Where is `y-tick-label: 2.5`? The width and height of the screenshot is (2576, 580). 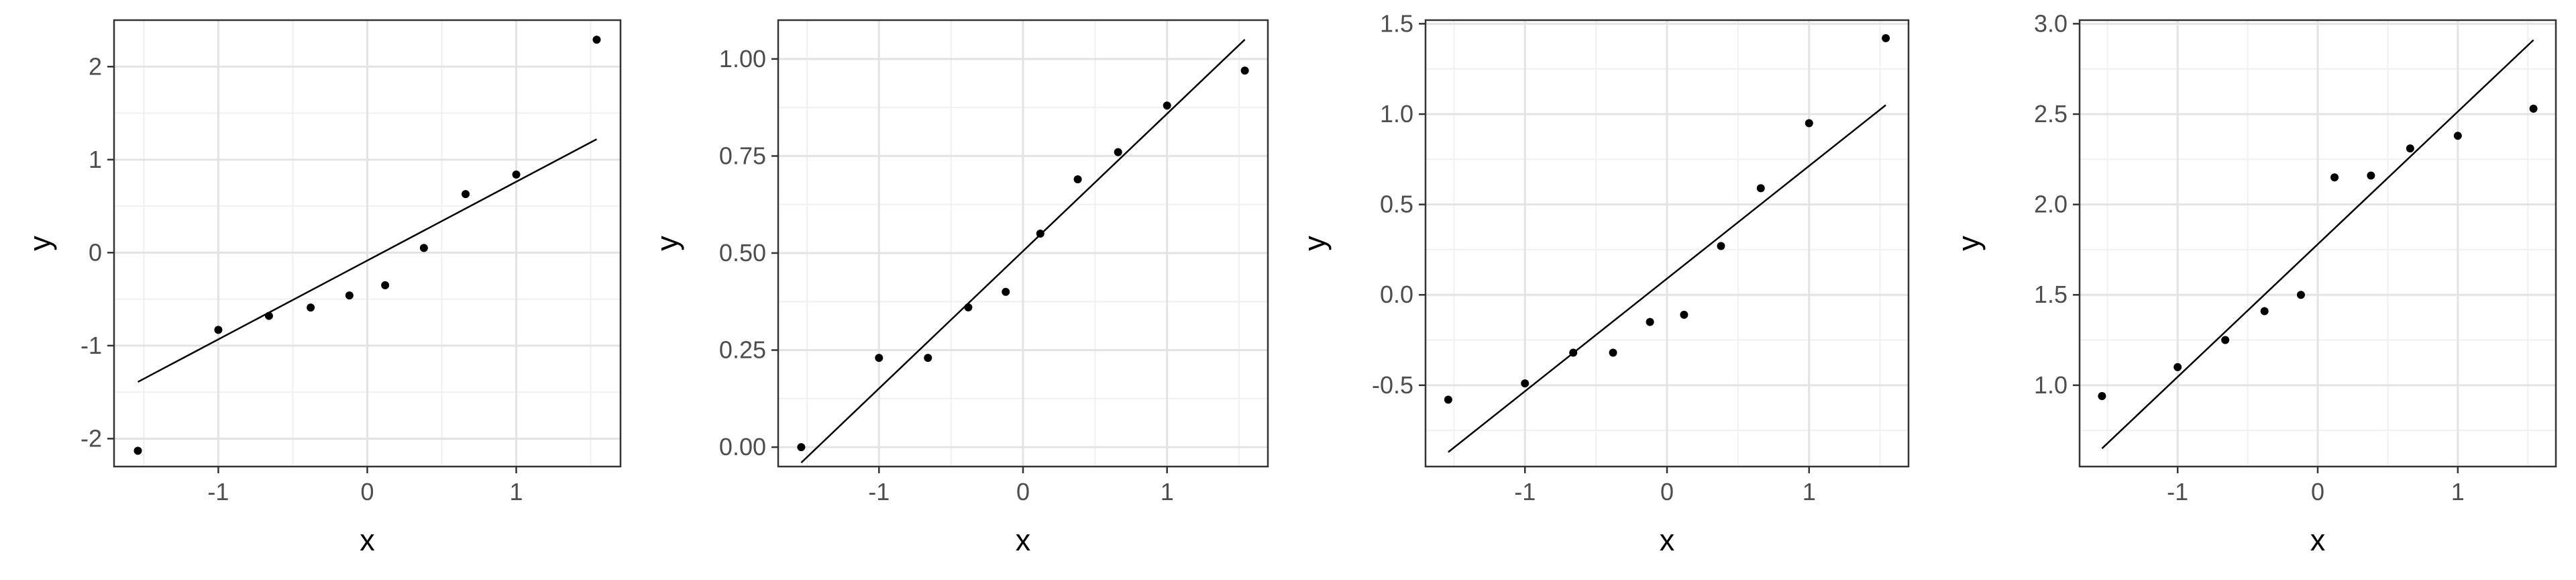 y-tick-label: 2.5 is located at coordinates (2051, 114).